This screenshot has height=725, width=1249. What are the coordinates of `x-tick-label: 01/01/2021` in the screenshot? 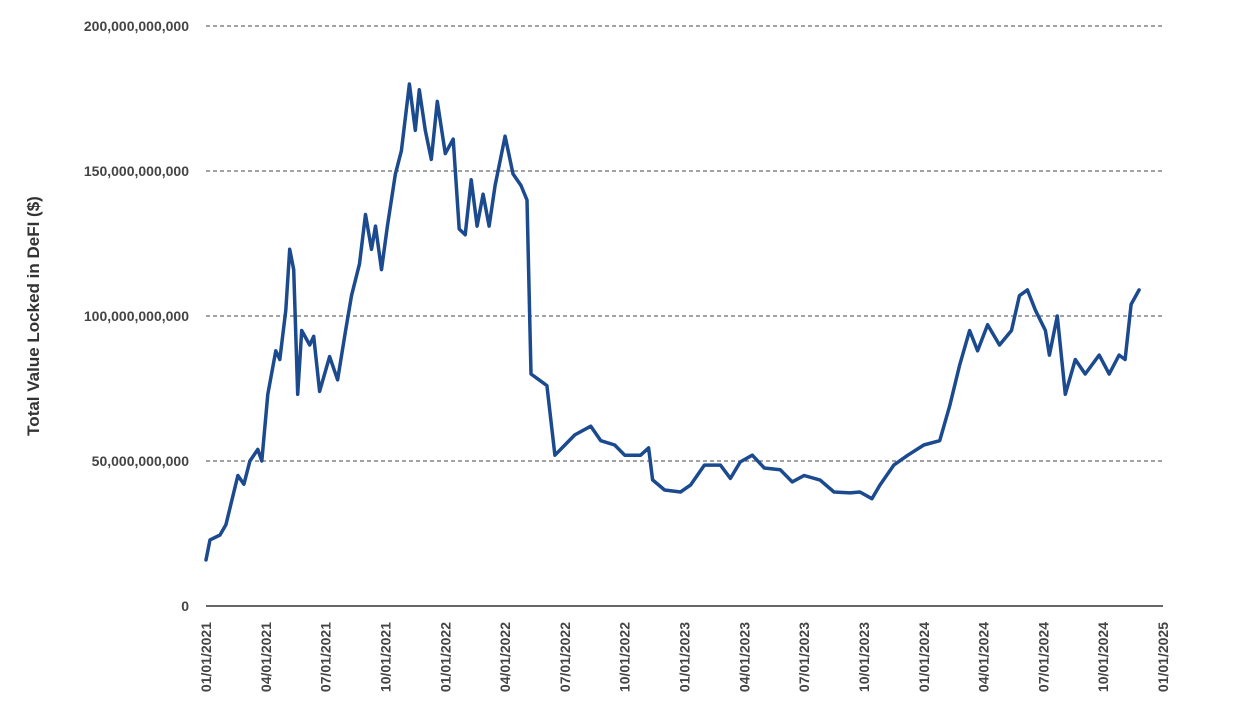 It's located at (206, 657).